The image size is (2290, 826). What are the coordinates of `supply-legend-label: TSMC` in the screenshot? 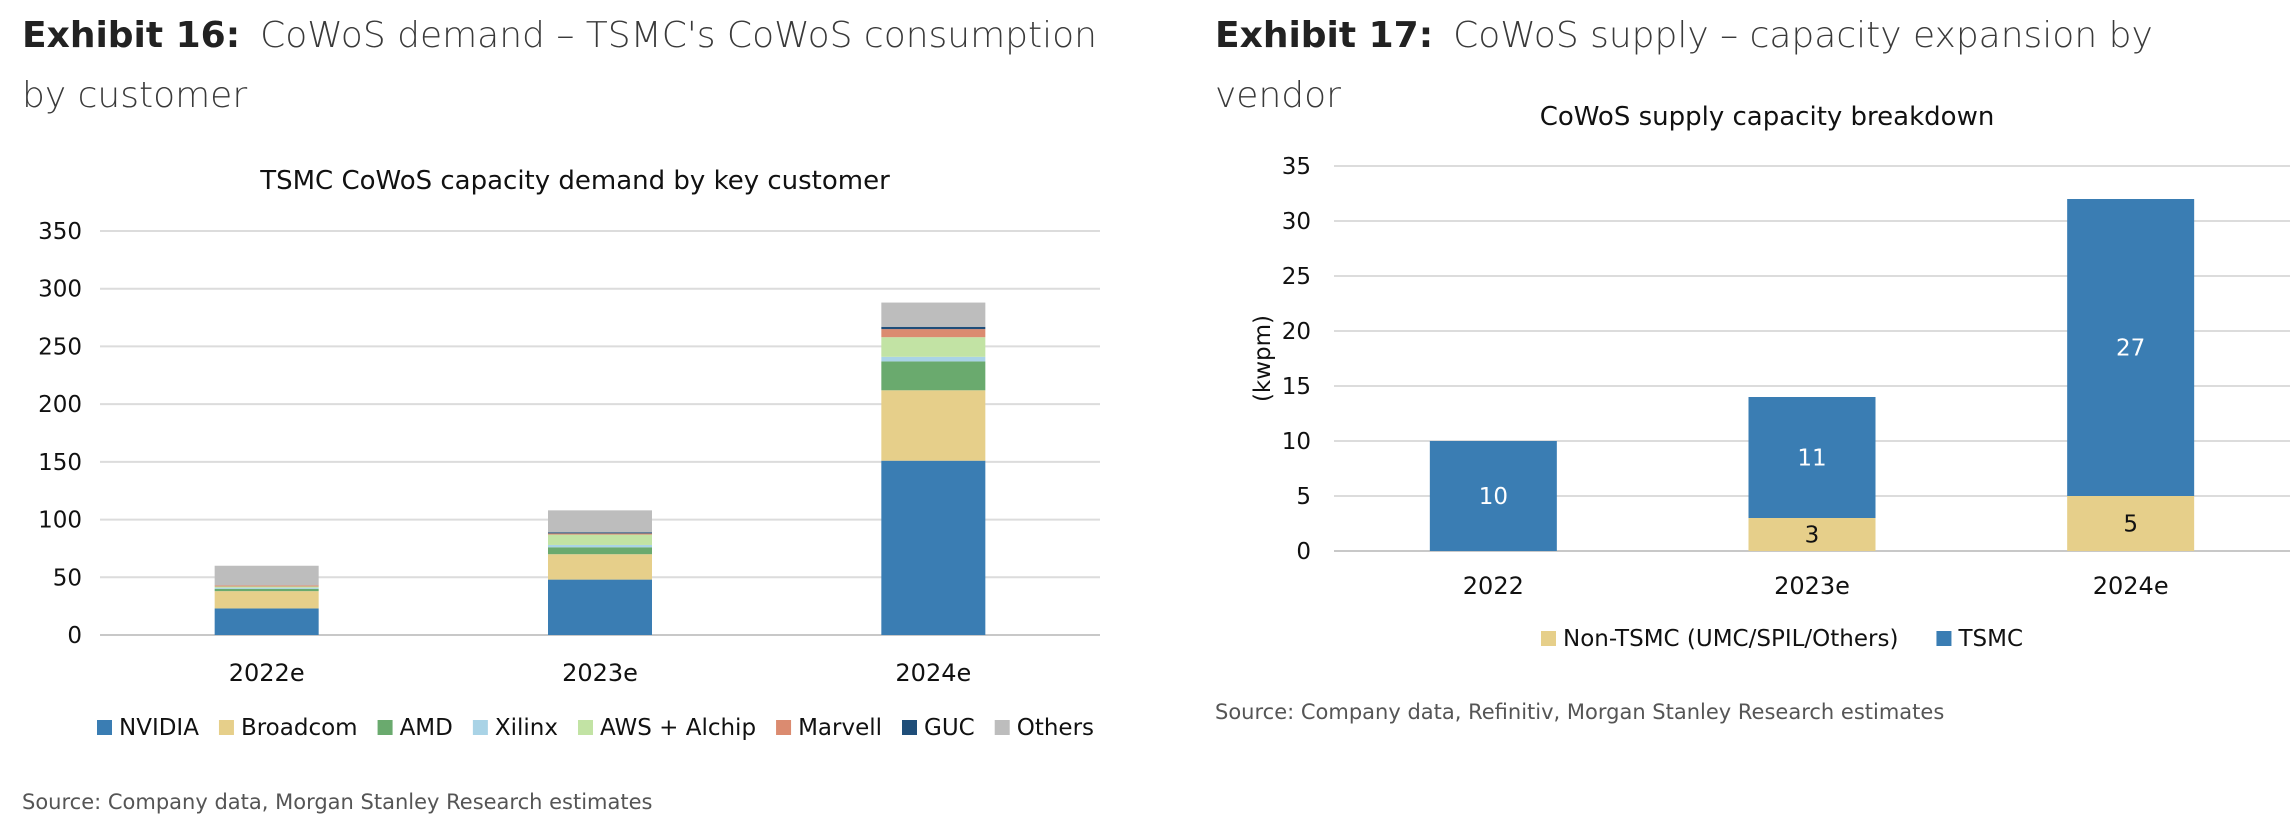 It's located at (1990, 639).